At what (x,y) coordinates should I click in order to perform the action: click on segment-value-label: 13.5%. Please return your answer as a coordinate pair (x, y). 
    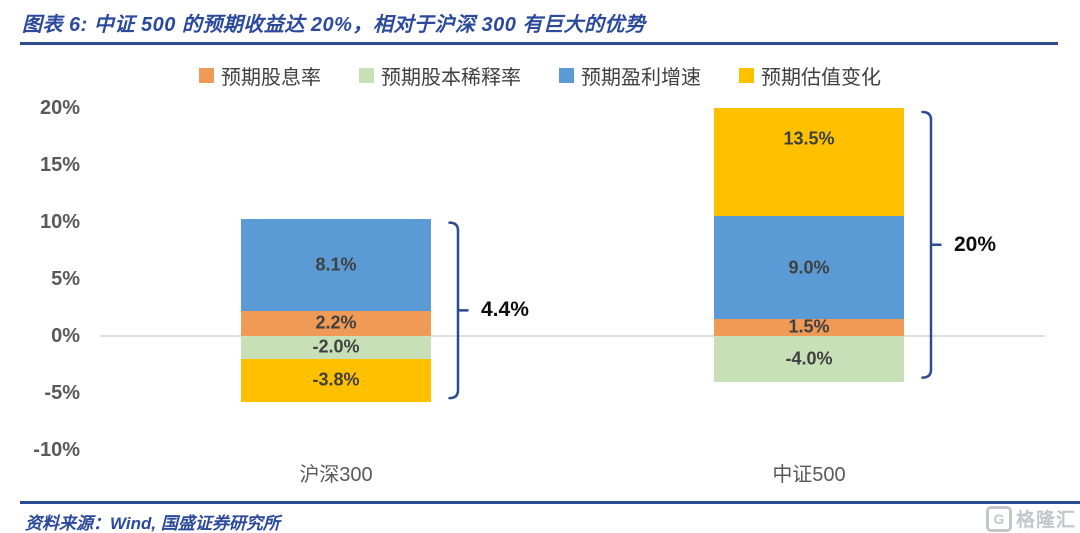
    Looking at the image, I should click on (809, 138).